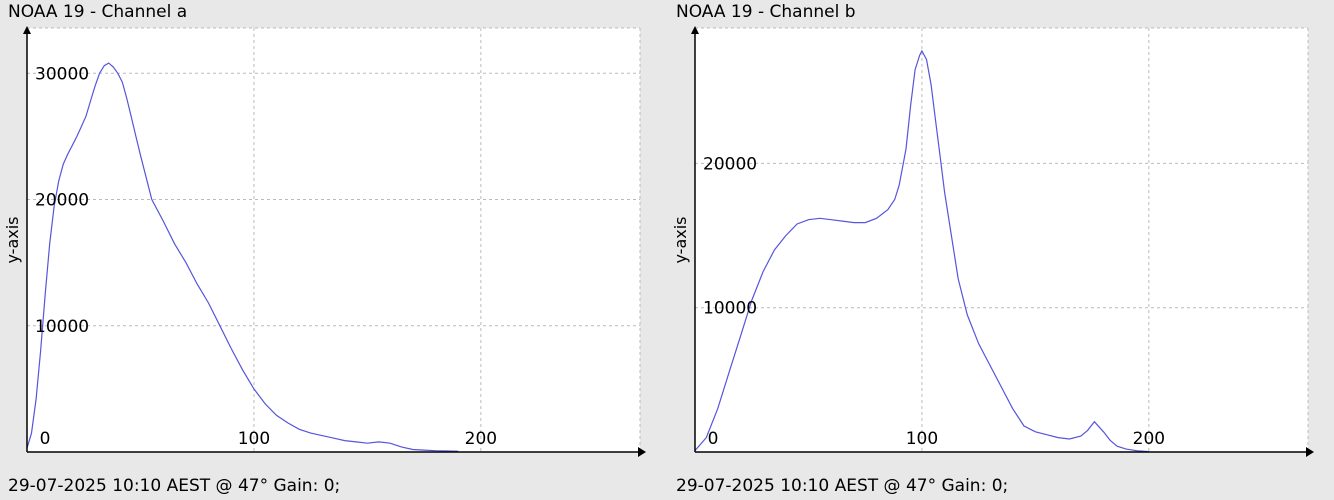 The height and width of the screenshot is (500, 1334). What do you see at coordinates (766, 12) in the screenshot?
I see `chart-title: NOAA 19 - Channel b` at bounding box center [766, 12].